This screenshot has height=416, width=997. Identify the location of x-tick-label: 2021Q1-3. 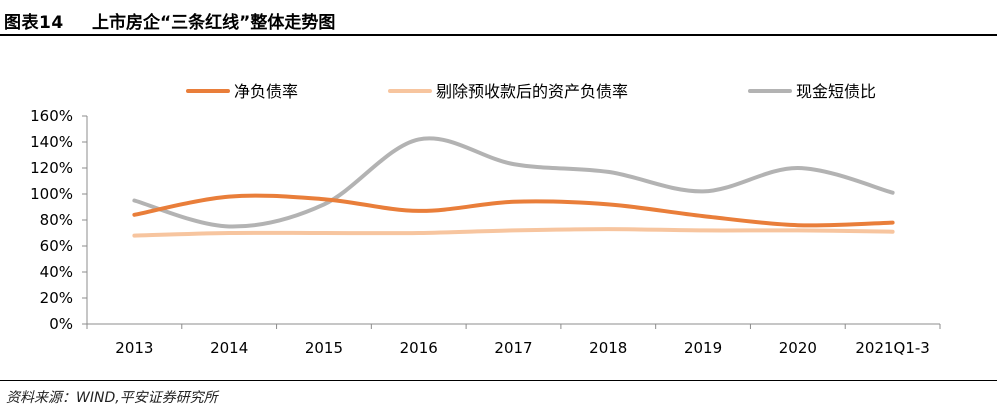
(892, 348).